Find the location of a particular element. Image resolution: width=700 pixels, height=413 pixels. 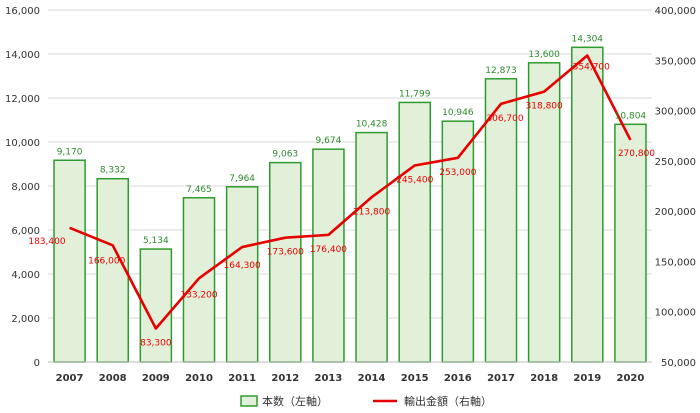

y-left-tick-label: 10,000 is located at coordinates (22, 143).